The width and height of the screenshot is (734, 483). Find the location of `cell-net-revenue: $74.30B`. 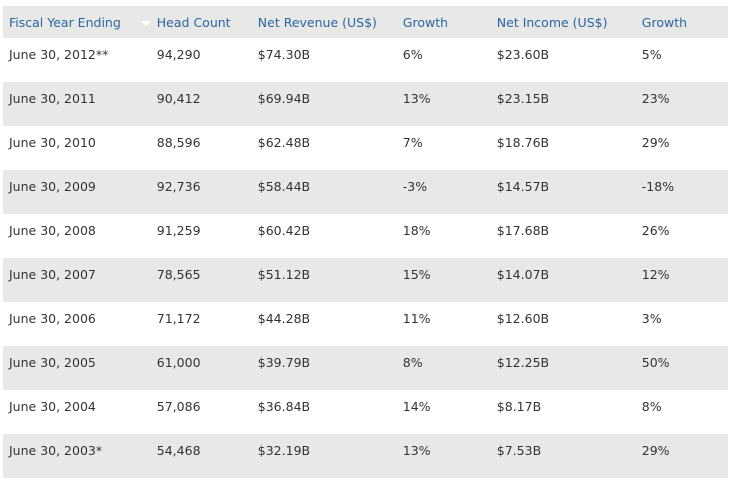

cell-net-revenue: $74.30B is located at coordinates (284, 54).